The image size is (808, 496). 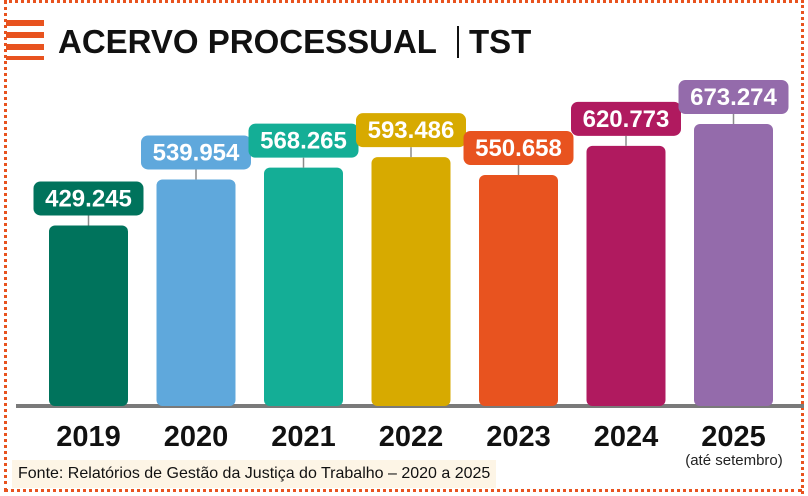 I want to click on data-label: 429.245, so click(x=88, y=198).